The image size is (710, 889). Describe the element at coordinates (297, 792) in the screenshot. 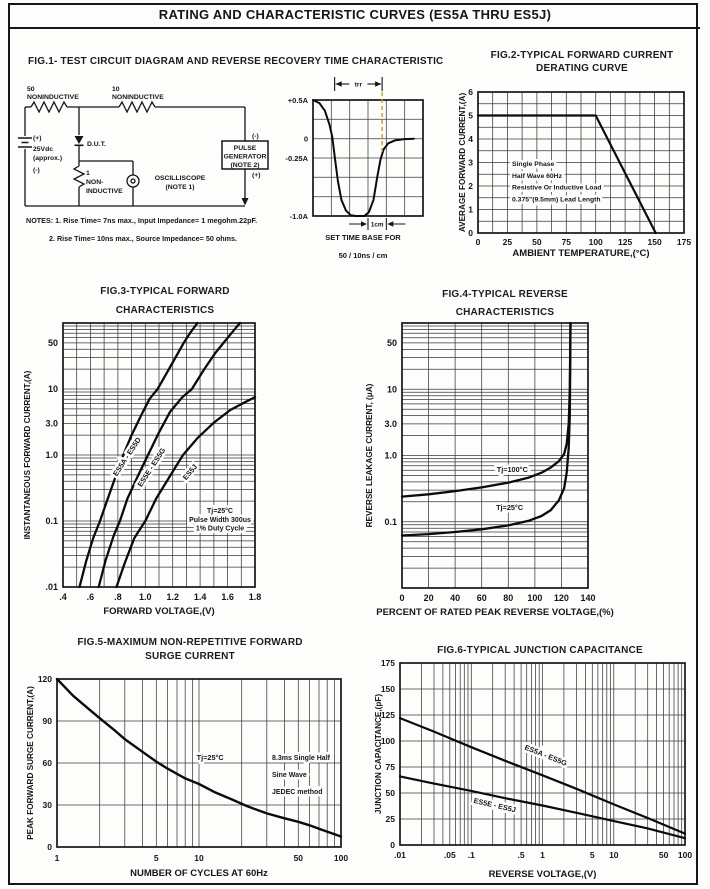

I see `plot-note-line: JEDEC method` at that location.